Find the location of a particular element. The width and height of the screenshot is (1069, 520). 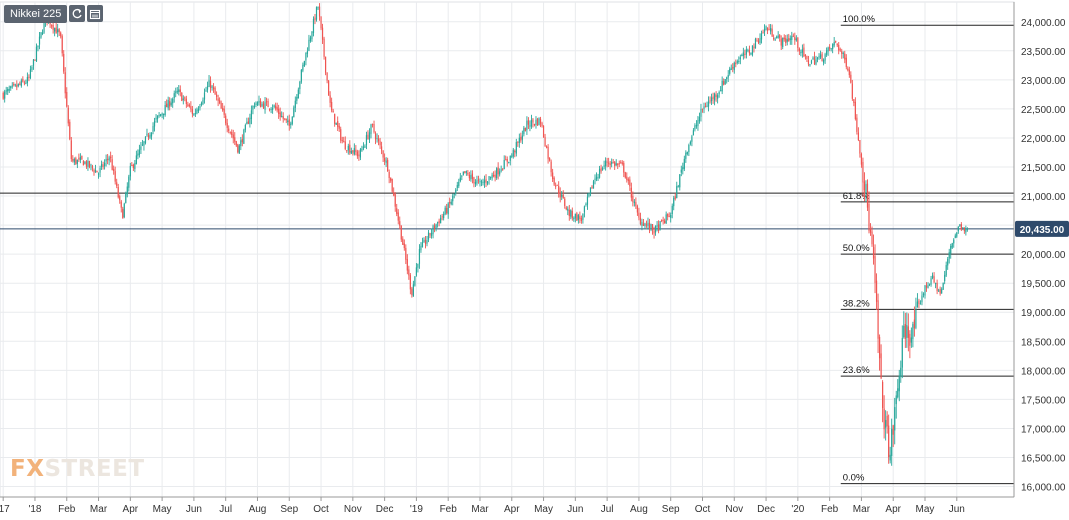

instrument-title: Nikkei 225 is located at coordinates (36, 14).